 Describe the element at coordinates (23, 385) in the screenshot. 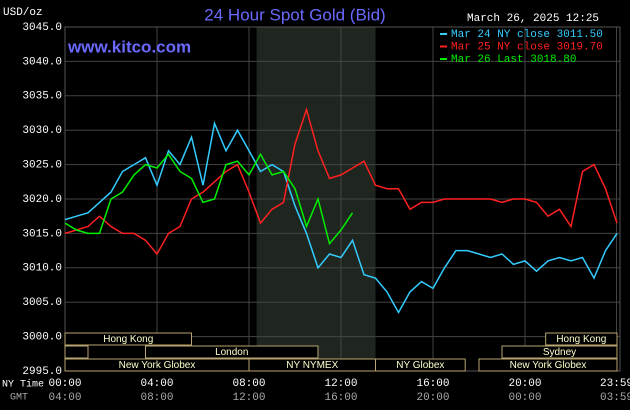

I see `ny-time-label: NY Time` at that location.